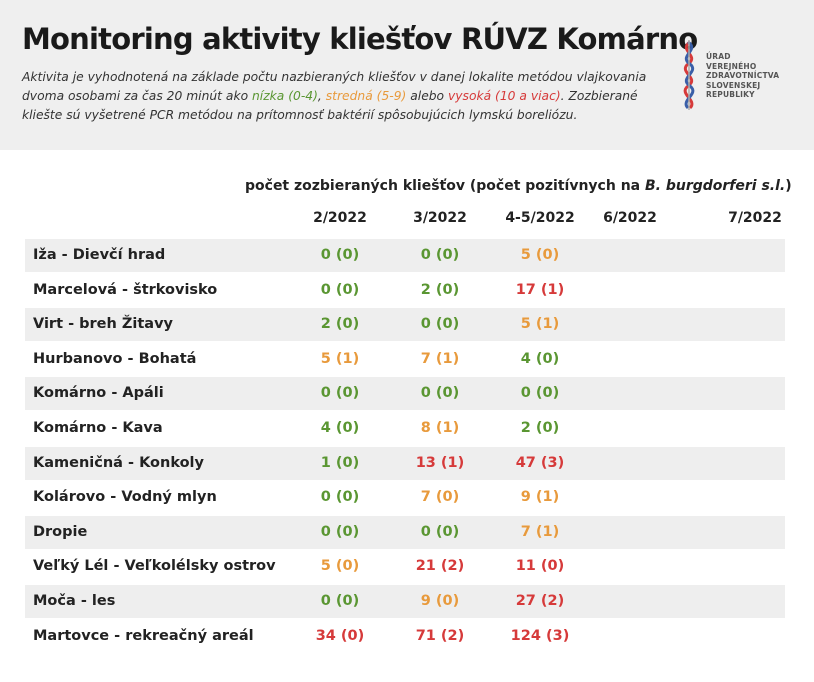 This screenshot has height=682, width=814. Describe the element at coordinates (366, 96) in the screenshot. I see `description-part: stredná (5-9)` at that location.